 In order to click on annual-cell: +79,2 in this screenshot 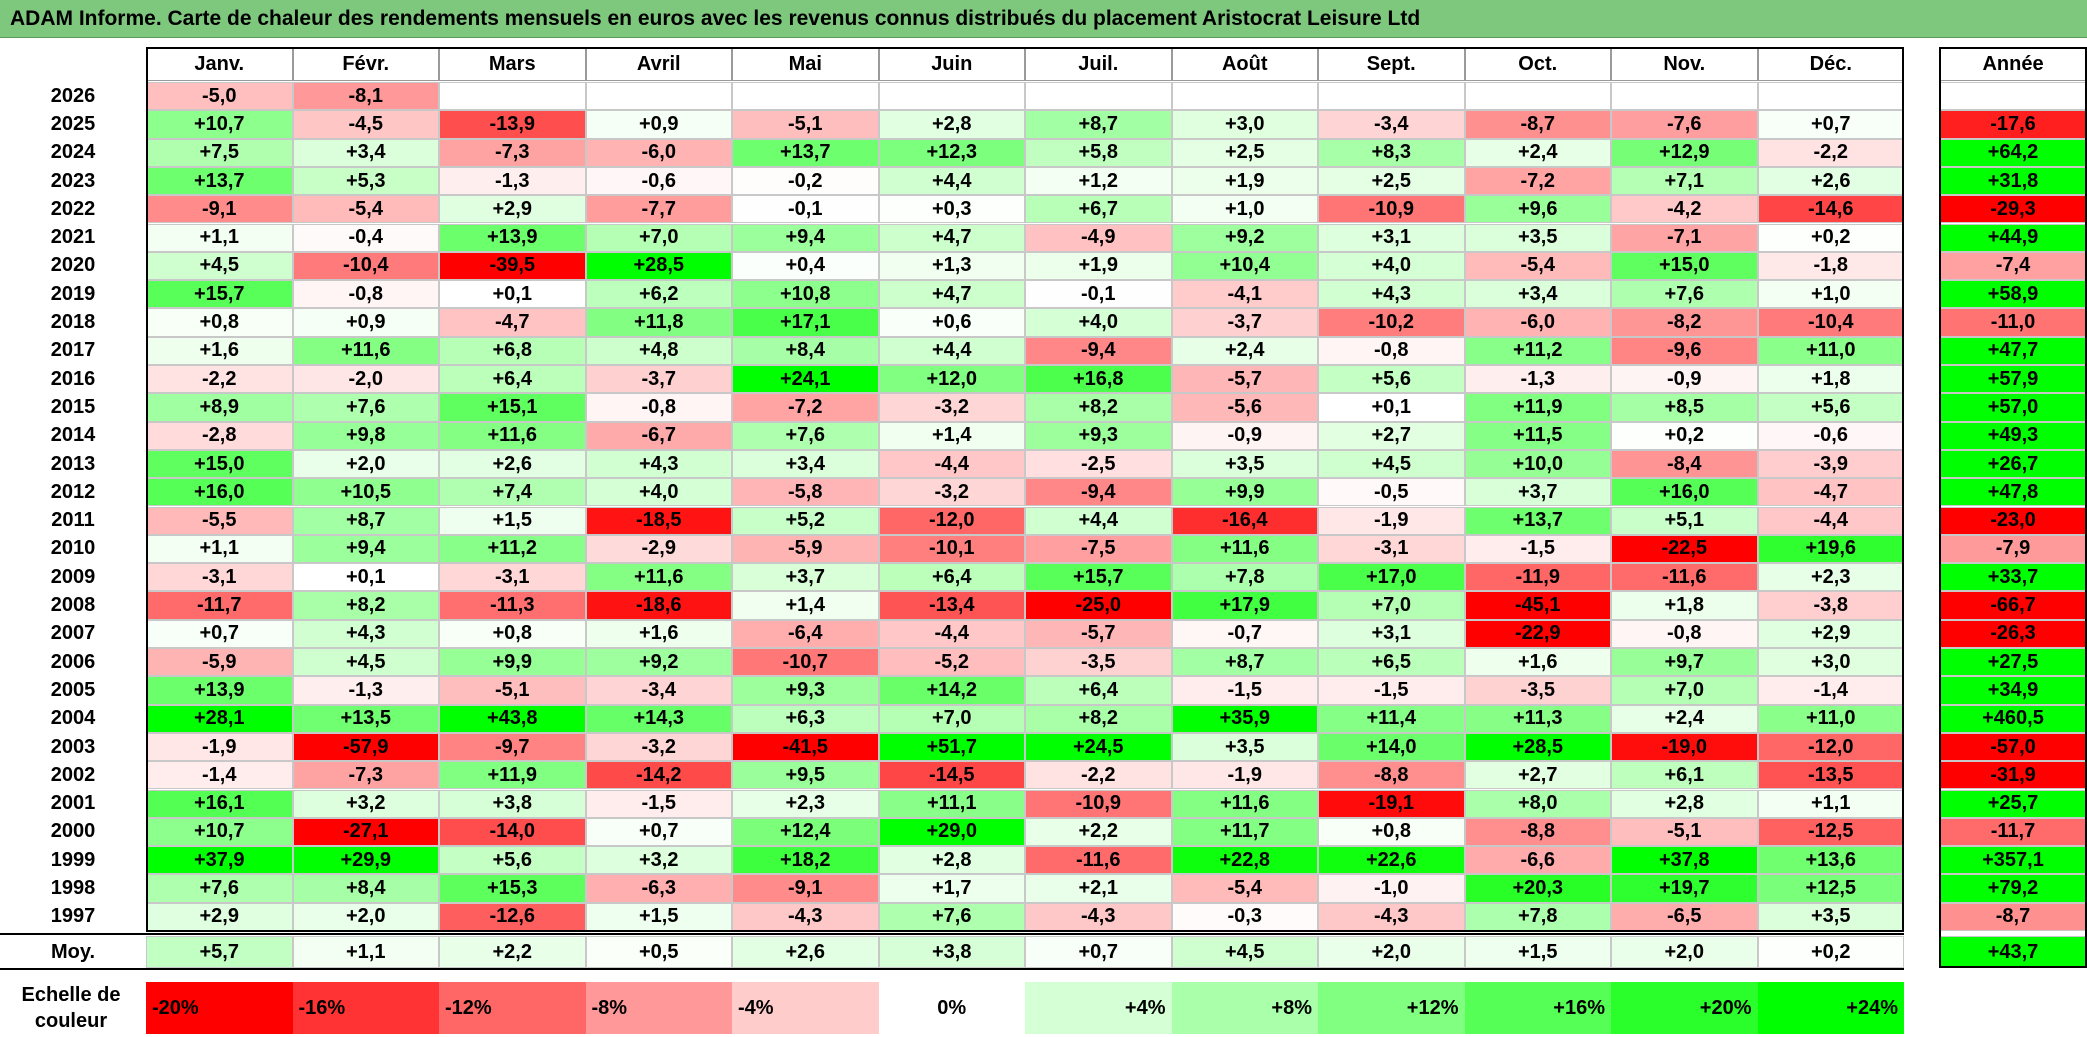, I will do `click(2013, 888)`.